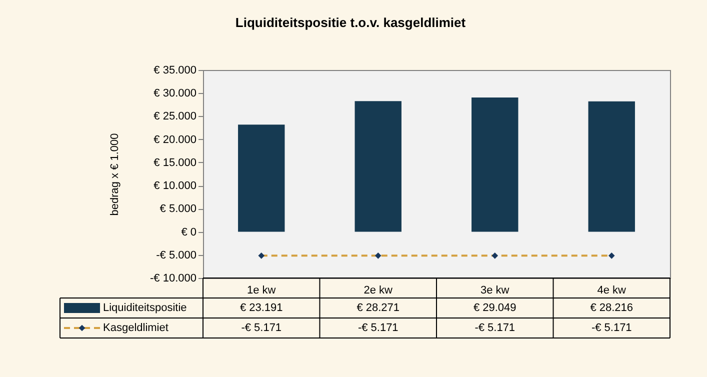  What do you see at coordinates (378, 308) in the screenshot?
I see `data-label: € 28.271` at bounding box center [378, 308].